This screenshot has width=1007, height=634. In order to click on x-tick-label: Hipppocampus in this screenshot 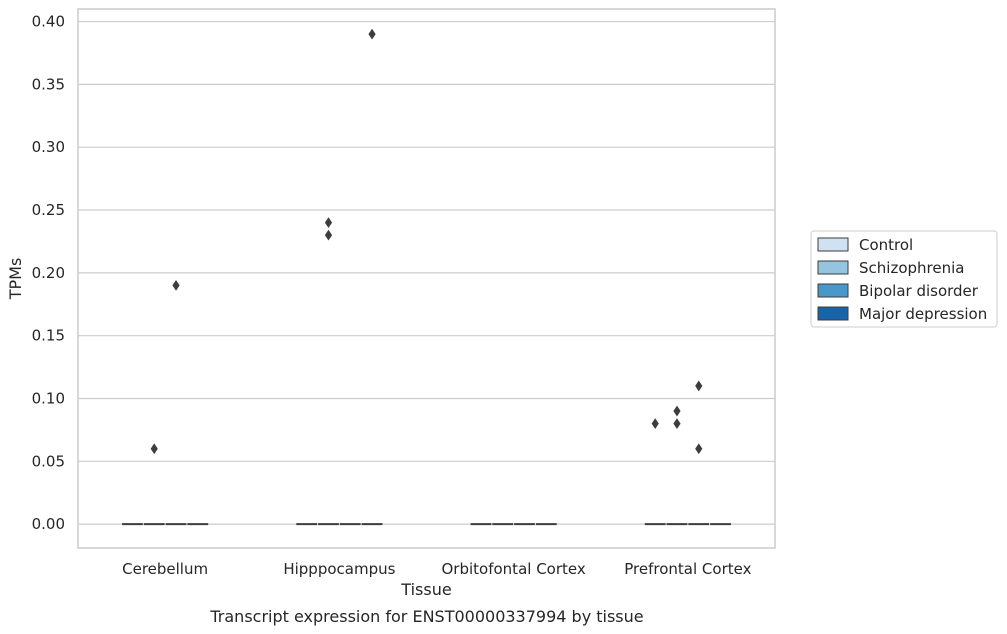, I will do `click(339, 569)`.